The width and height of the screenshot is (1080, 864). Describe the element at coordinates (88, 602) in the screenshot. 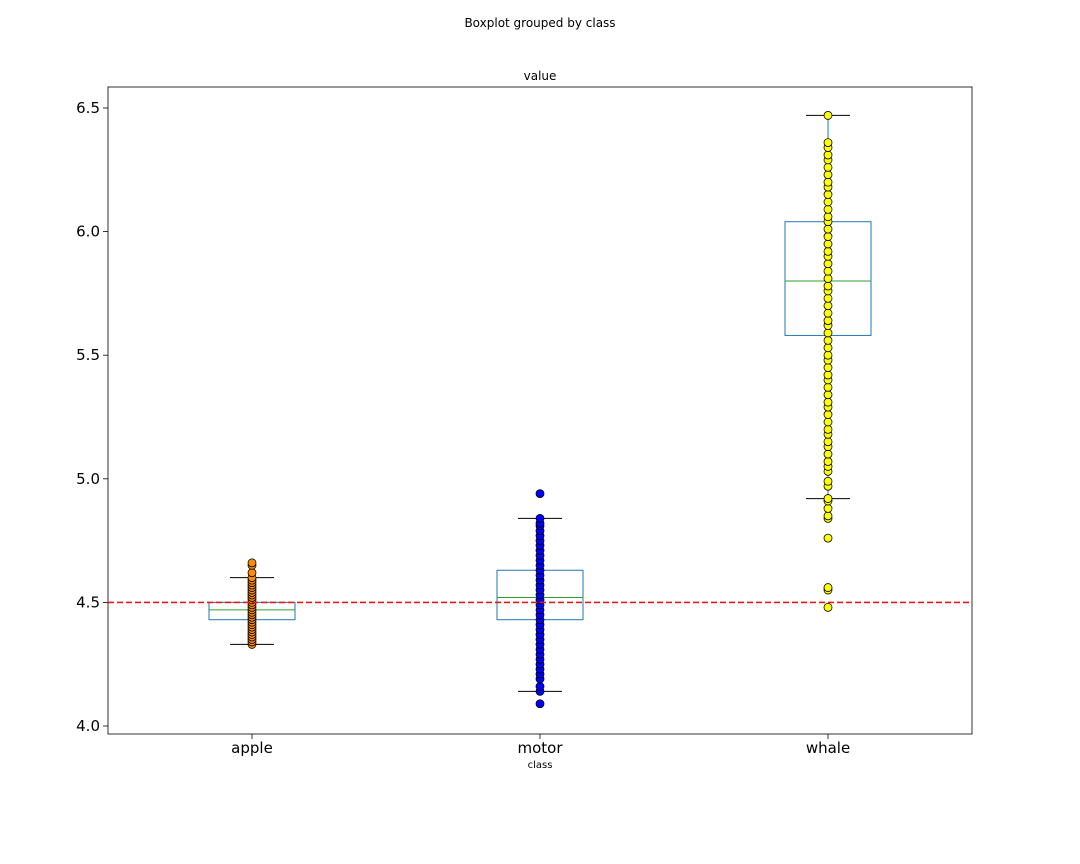

I see `y-tick-label: 4.5` at that location.